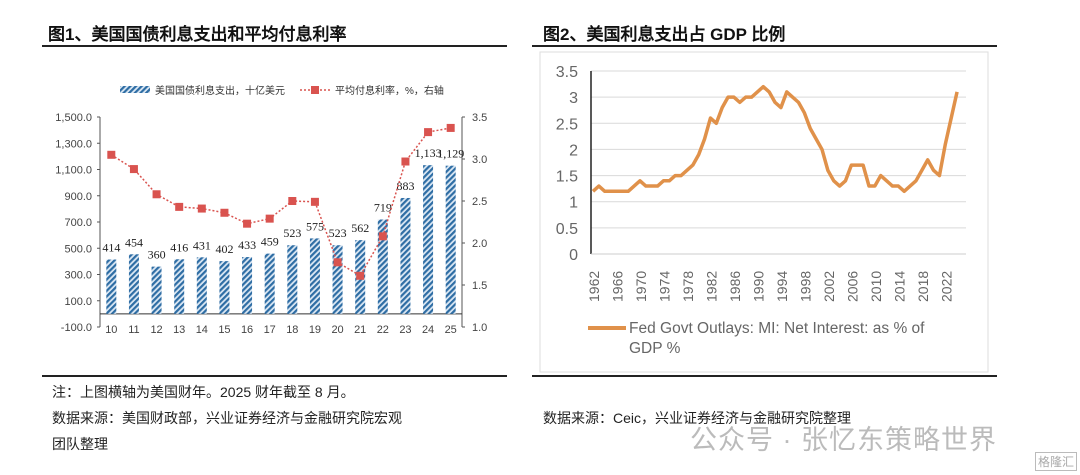 This screenshot has width=1080, height=475. What do you see at coordinates (479, 328) in the screenshot?
I see `y2-tick-label: 1.0` at bounding box center [479, 328].